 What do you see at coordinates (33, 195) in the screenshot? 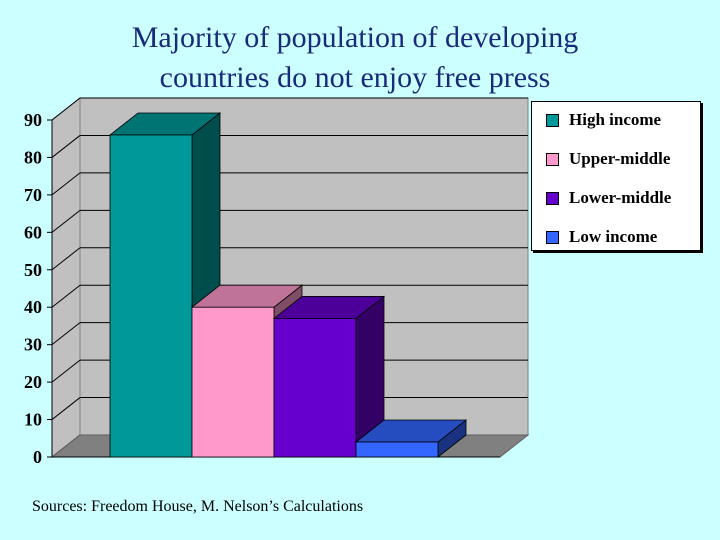
I see `y-tick-label-70: 70` at bounding box center [33, 195].